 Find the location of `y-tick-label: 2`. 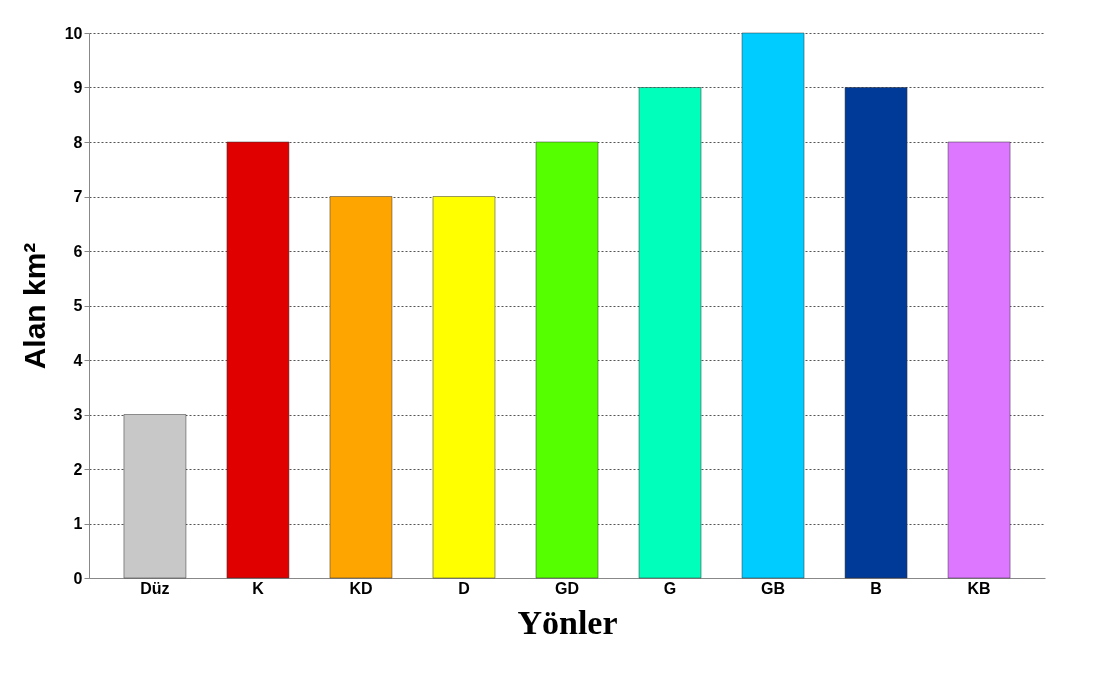

y-tick-label: 2 is located at coordinates (78, 469).